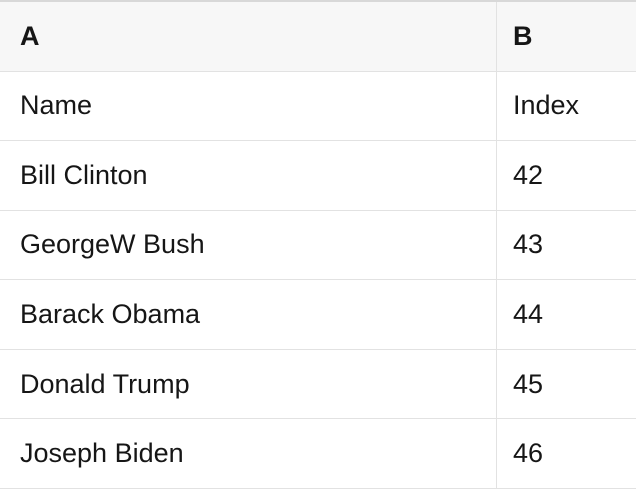  Describe the element at coordinates (546, 105) in the screenshot. I see `cell-index: Index` at that location.